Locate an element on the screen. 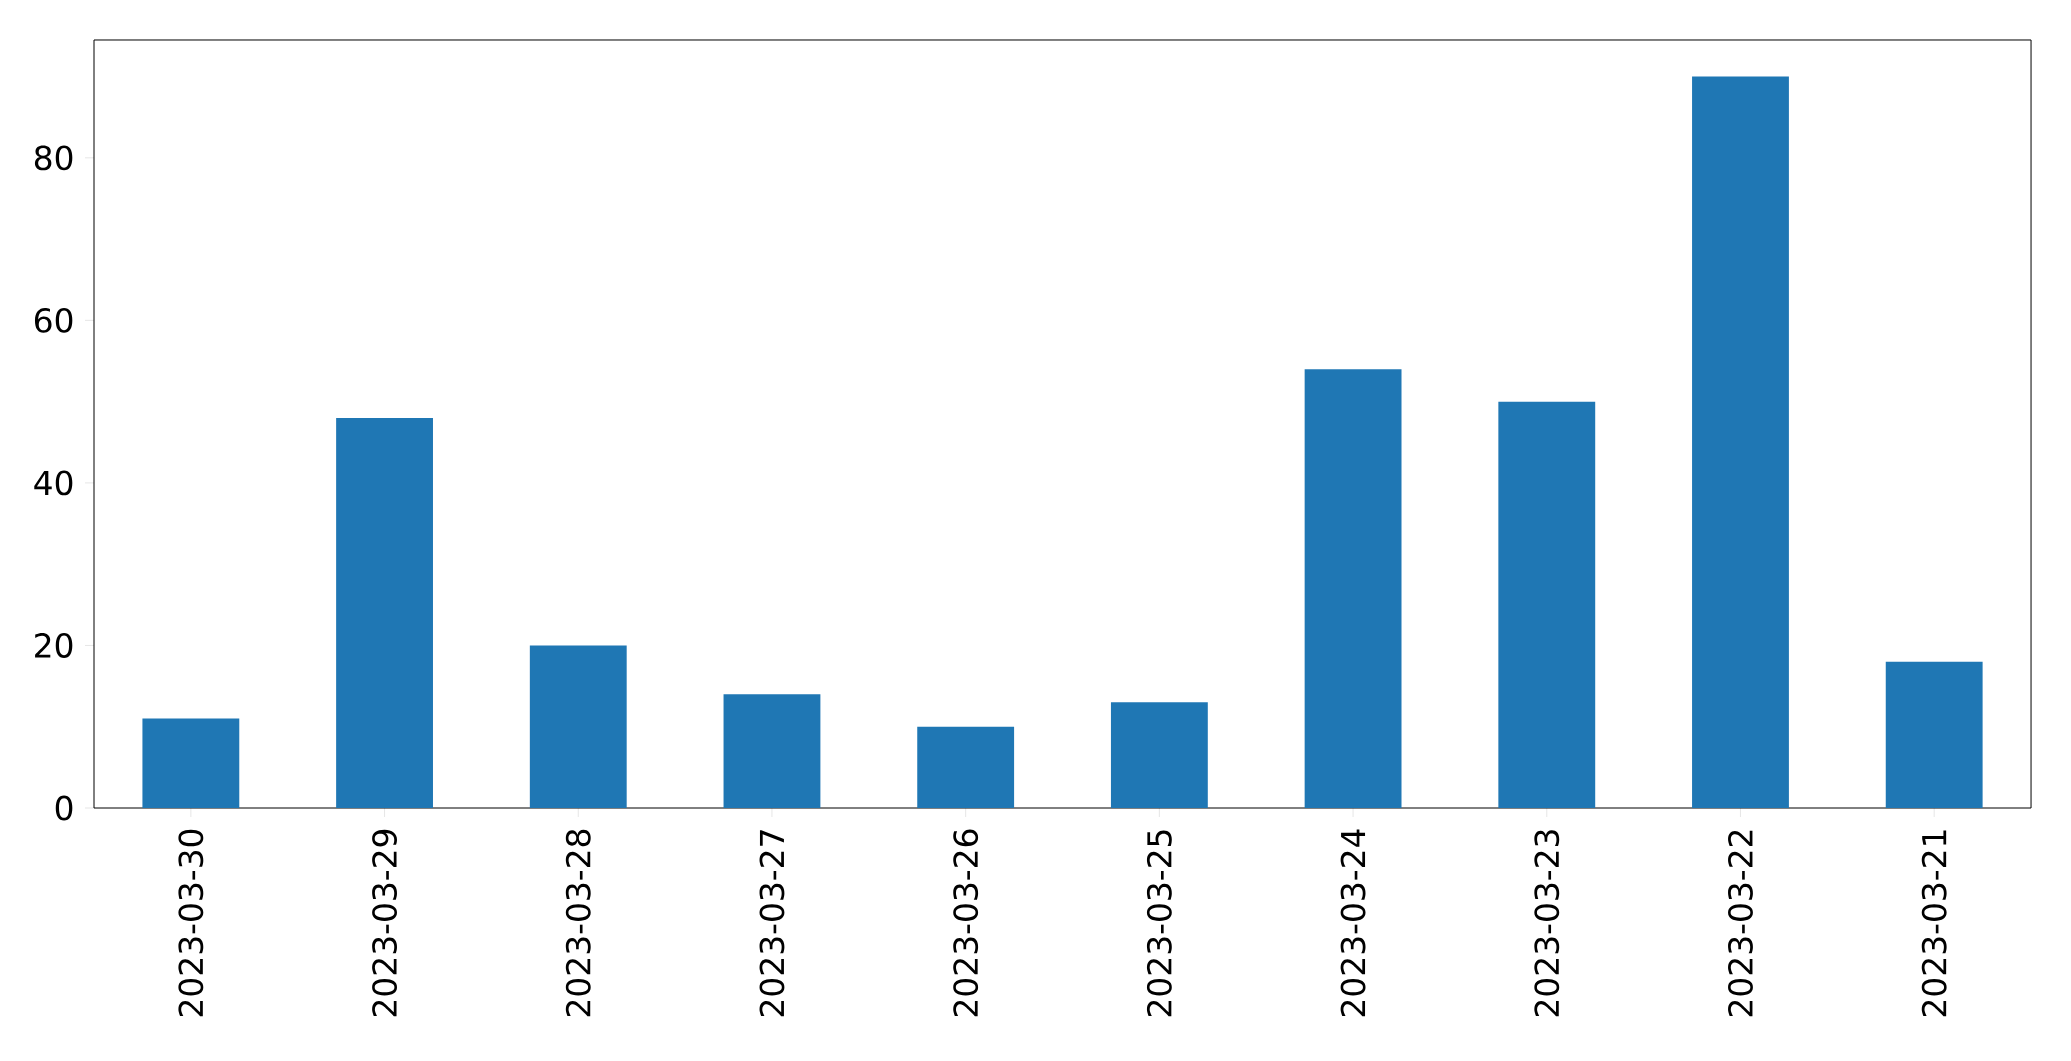 The height and width of the screenshot is (1061, 2071). x-tick-label: 2023-03-29 is located at coordinates (384, 923).